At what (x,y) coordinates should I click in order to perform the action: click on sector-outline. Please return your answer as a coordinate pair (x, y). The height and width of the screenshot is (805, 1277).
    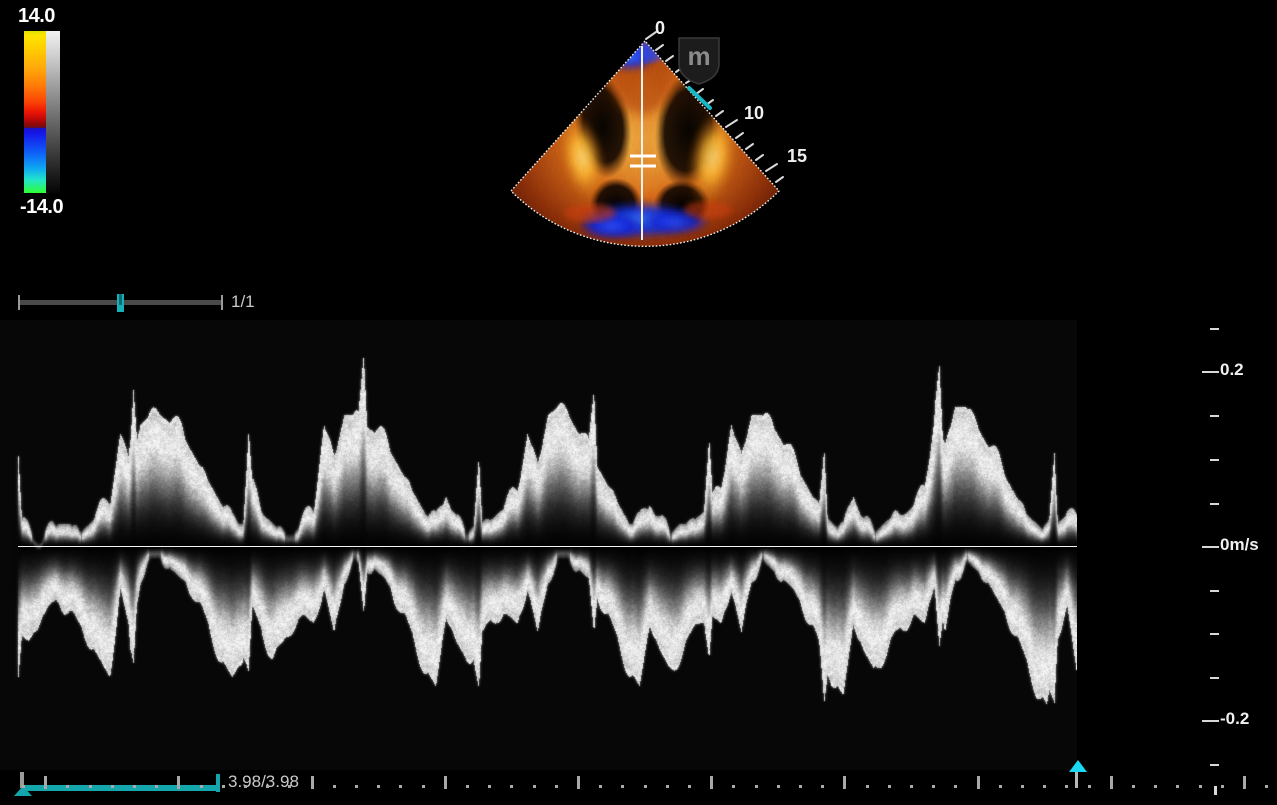
    Looking at the image, I should click on (645, 143).